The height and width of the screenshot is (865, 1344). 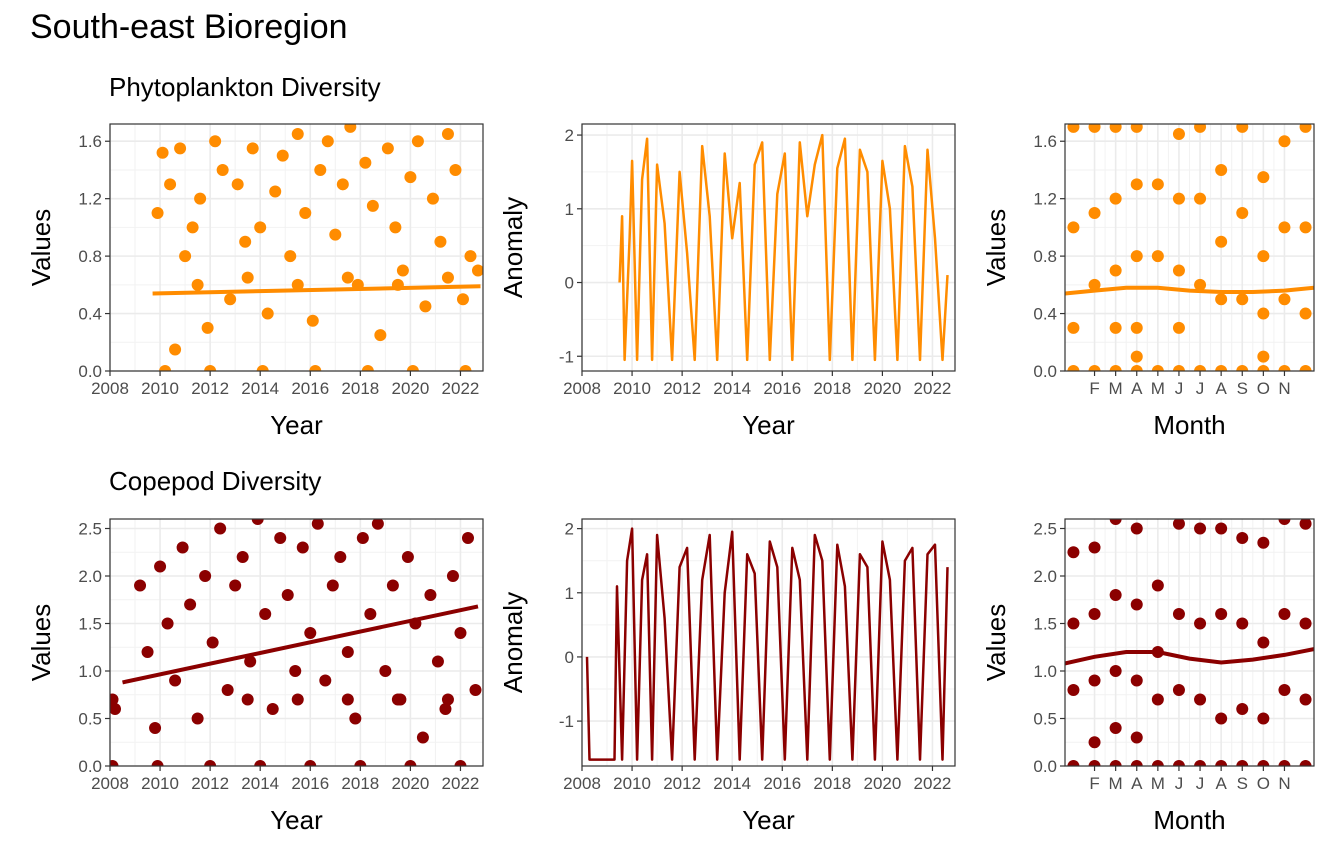 I want to click on x-tick-label: F, so click(x=1094, y=388).